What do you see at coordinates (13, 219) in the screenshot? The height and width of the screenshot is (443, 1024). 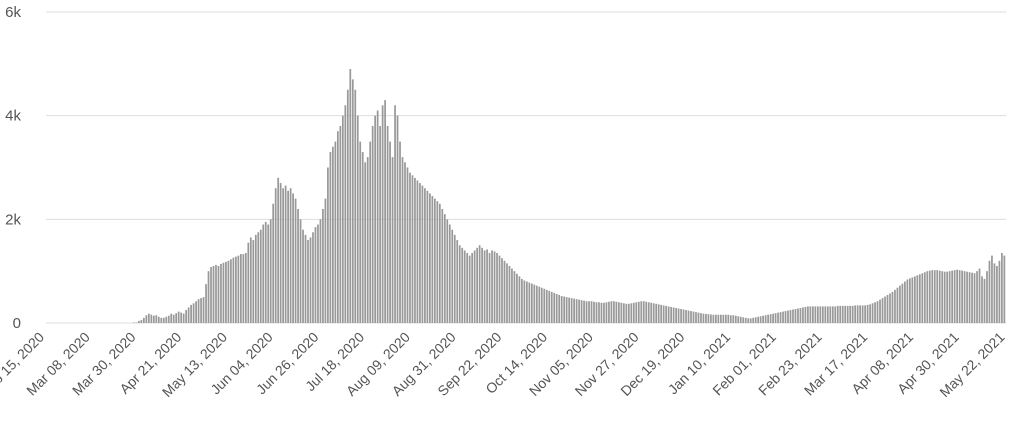 I see `y-tick-label: 2k` at bounding box center [13, 219].